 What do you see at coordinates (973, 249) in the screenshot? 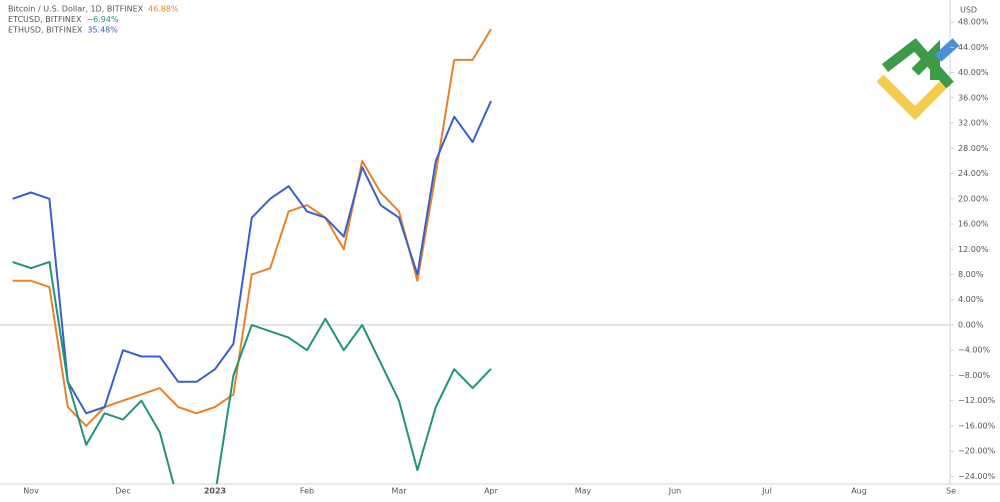
I see `y-tick-label: 12.00%` at bounding box center [973, 249].